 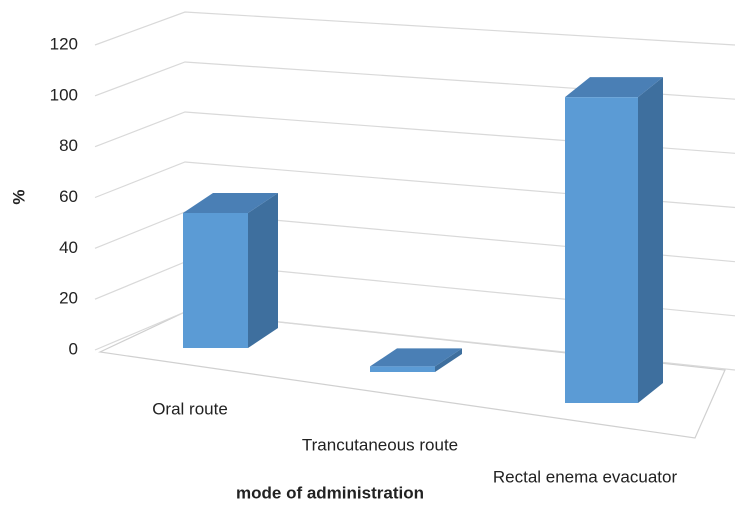 I want to click on y-tick-label: 60, so click(x=68, y=196).